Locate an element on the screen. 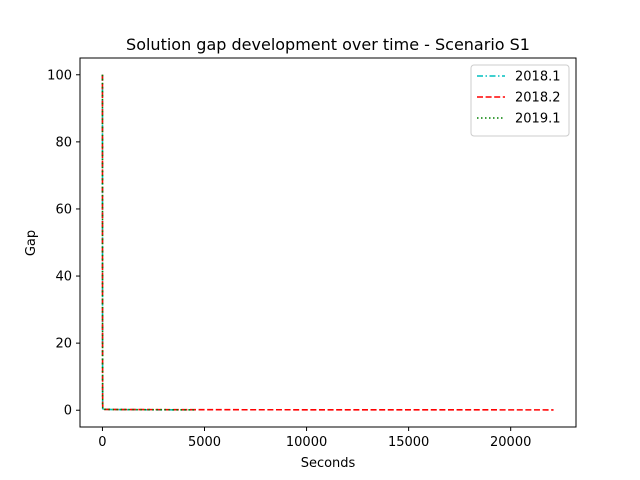  legend: 2018.1 2018.2 2019.1 is located at coordinates (520, 100).